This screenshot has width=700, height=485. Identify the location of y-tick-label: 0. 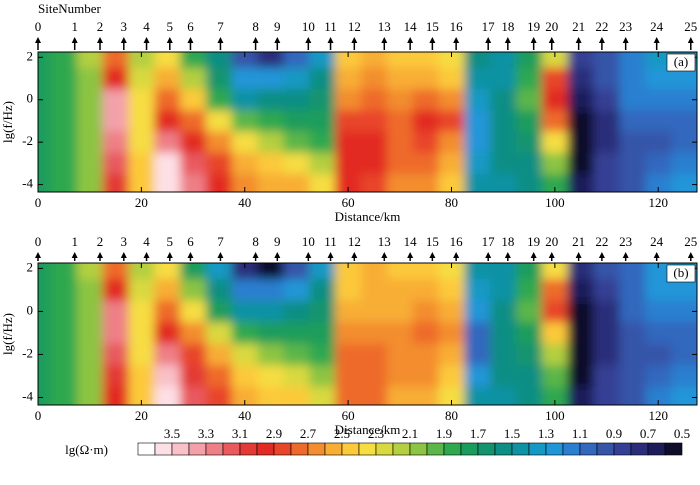
(30, 309).